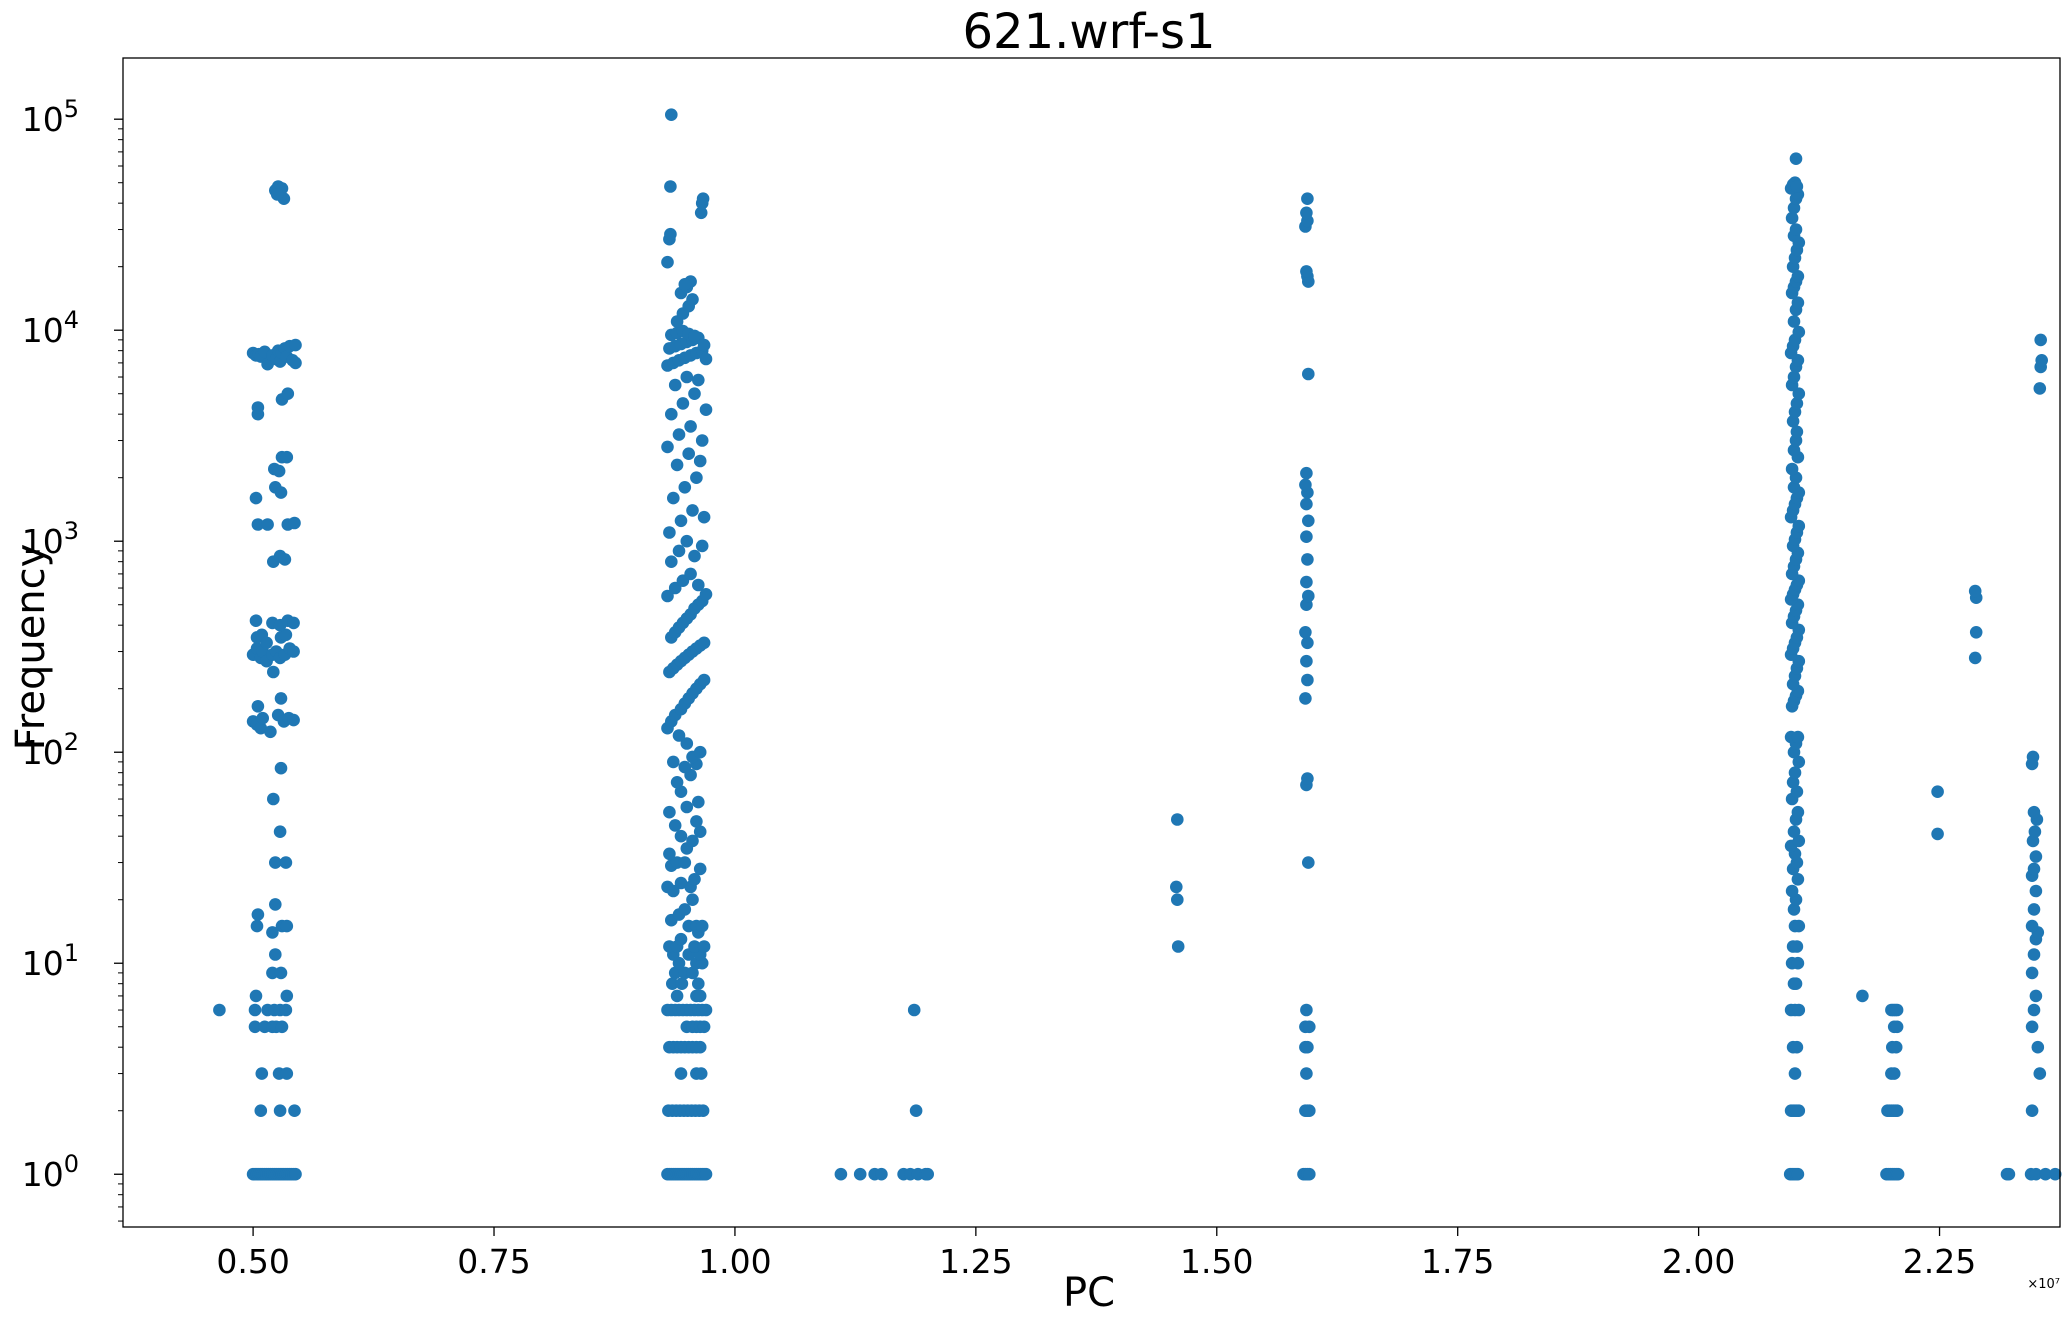  I want to click on x-tick-label: 2.25, so click(1939, 1261).